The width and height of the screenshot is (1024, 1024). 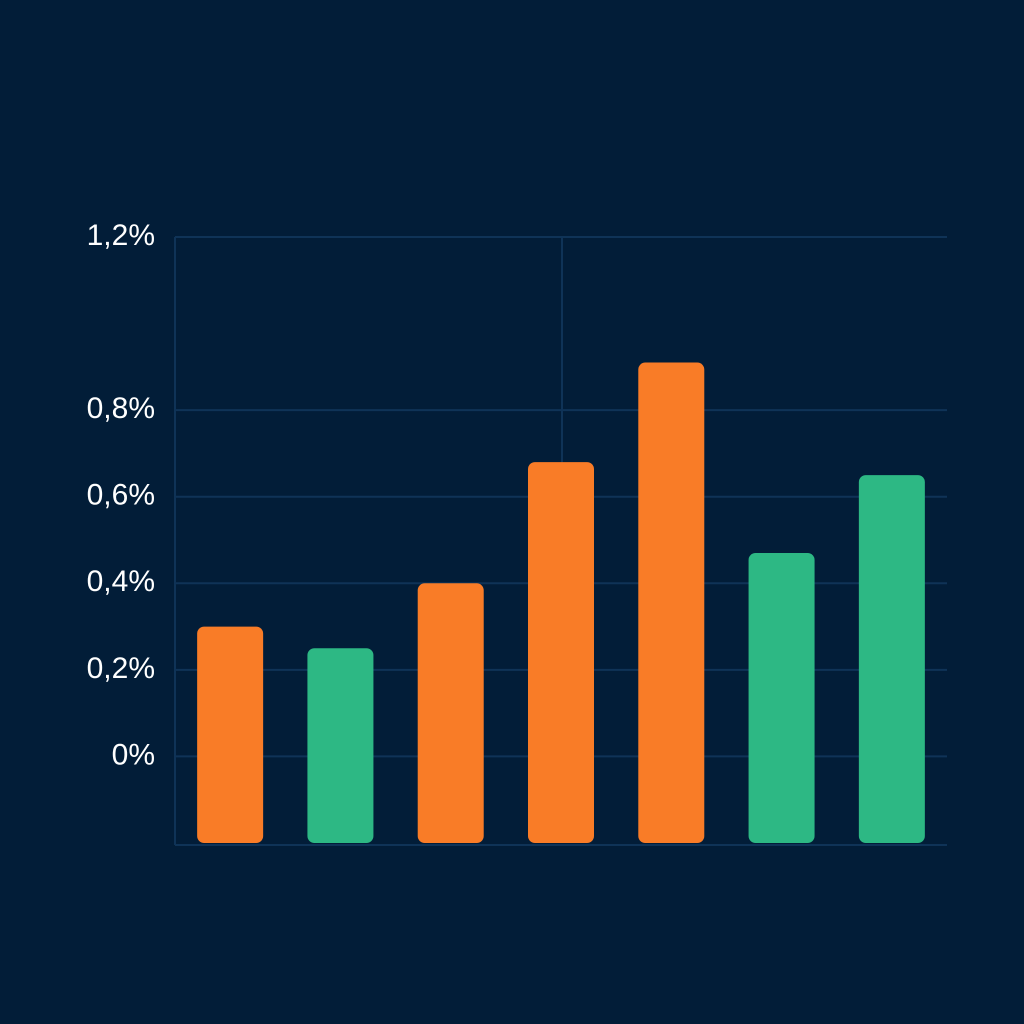 What do you see at coordinates (121, 581) in the screenshot?
I see `y-tick-label: 0,4%` at bounding box center [121, 581].